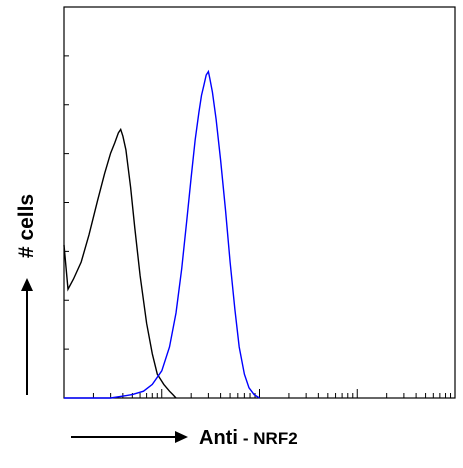 Image resolution: width=463 pixels, height=468 pixels. Describe the element at coordinates (120, 263) in the screenshot. I see `series-line-control` at that location.